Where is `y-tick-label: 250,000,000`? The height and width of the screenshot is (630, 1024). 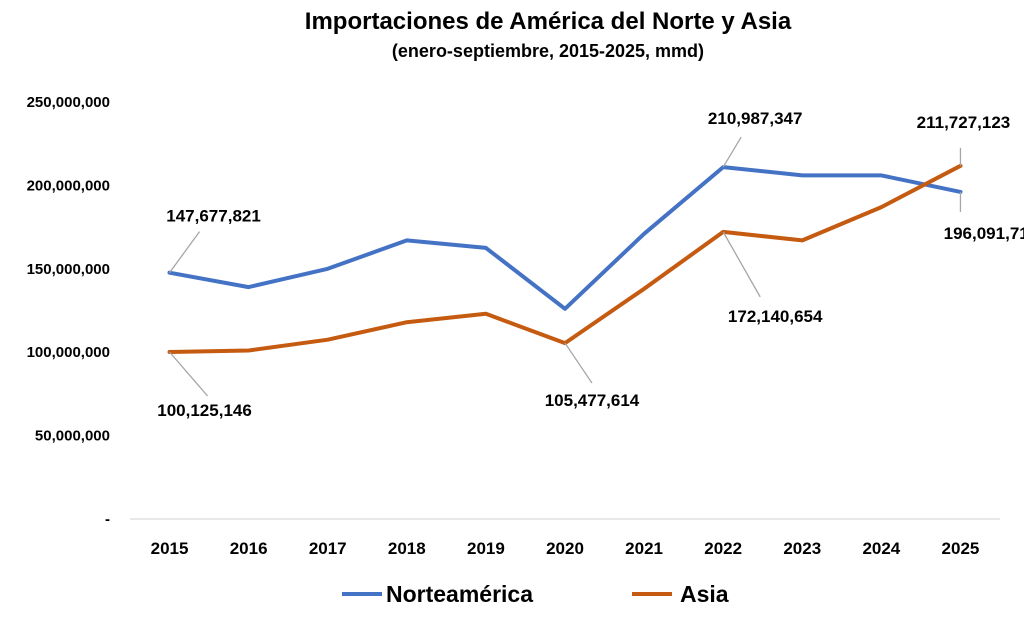
y-tick-label: 250,000,000 is located at coordinates (68, 102).